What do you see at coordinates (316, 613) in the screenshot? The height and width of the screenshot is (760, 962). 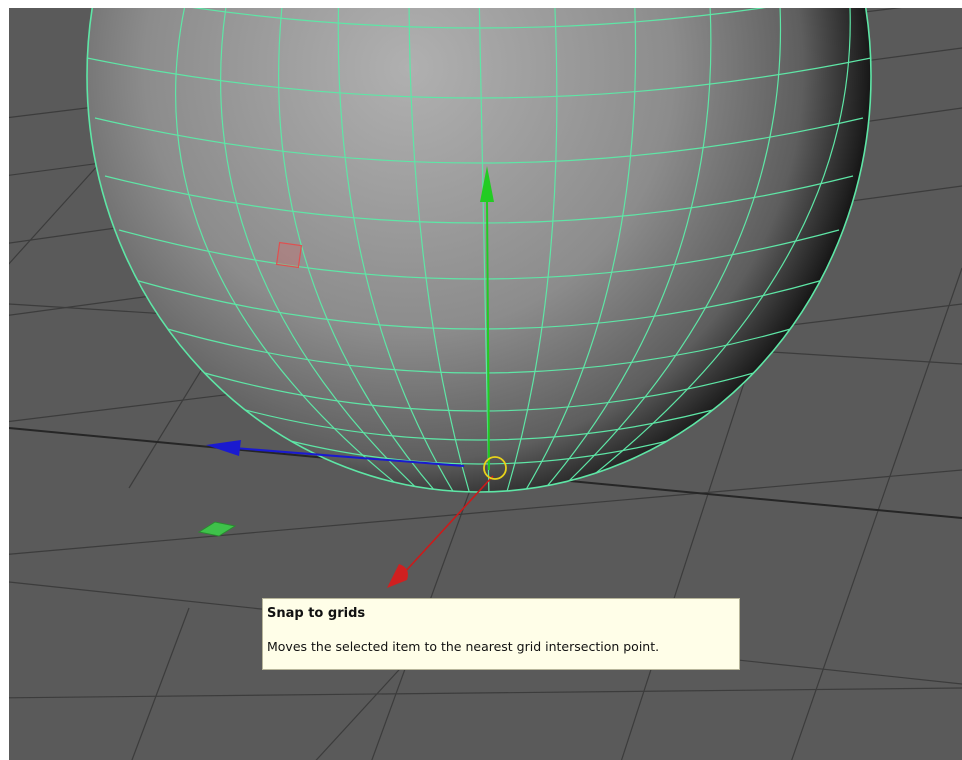 I see `tooltip-title: Snap to grids` at bounding box center [316, 613].